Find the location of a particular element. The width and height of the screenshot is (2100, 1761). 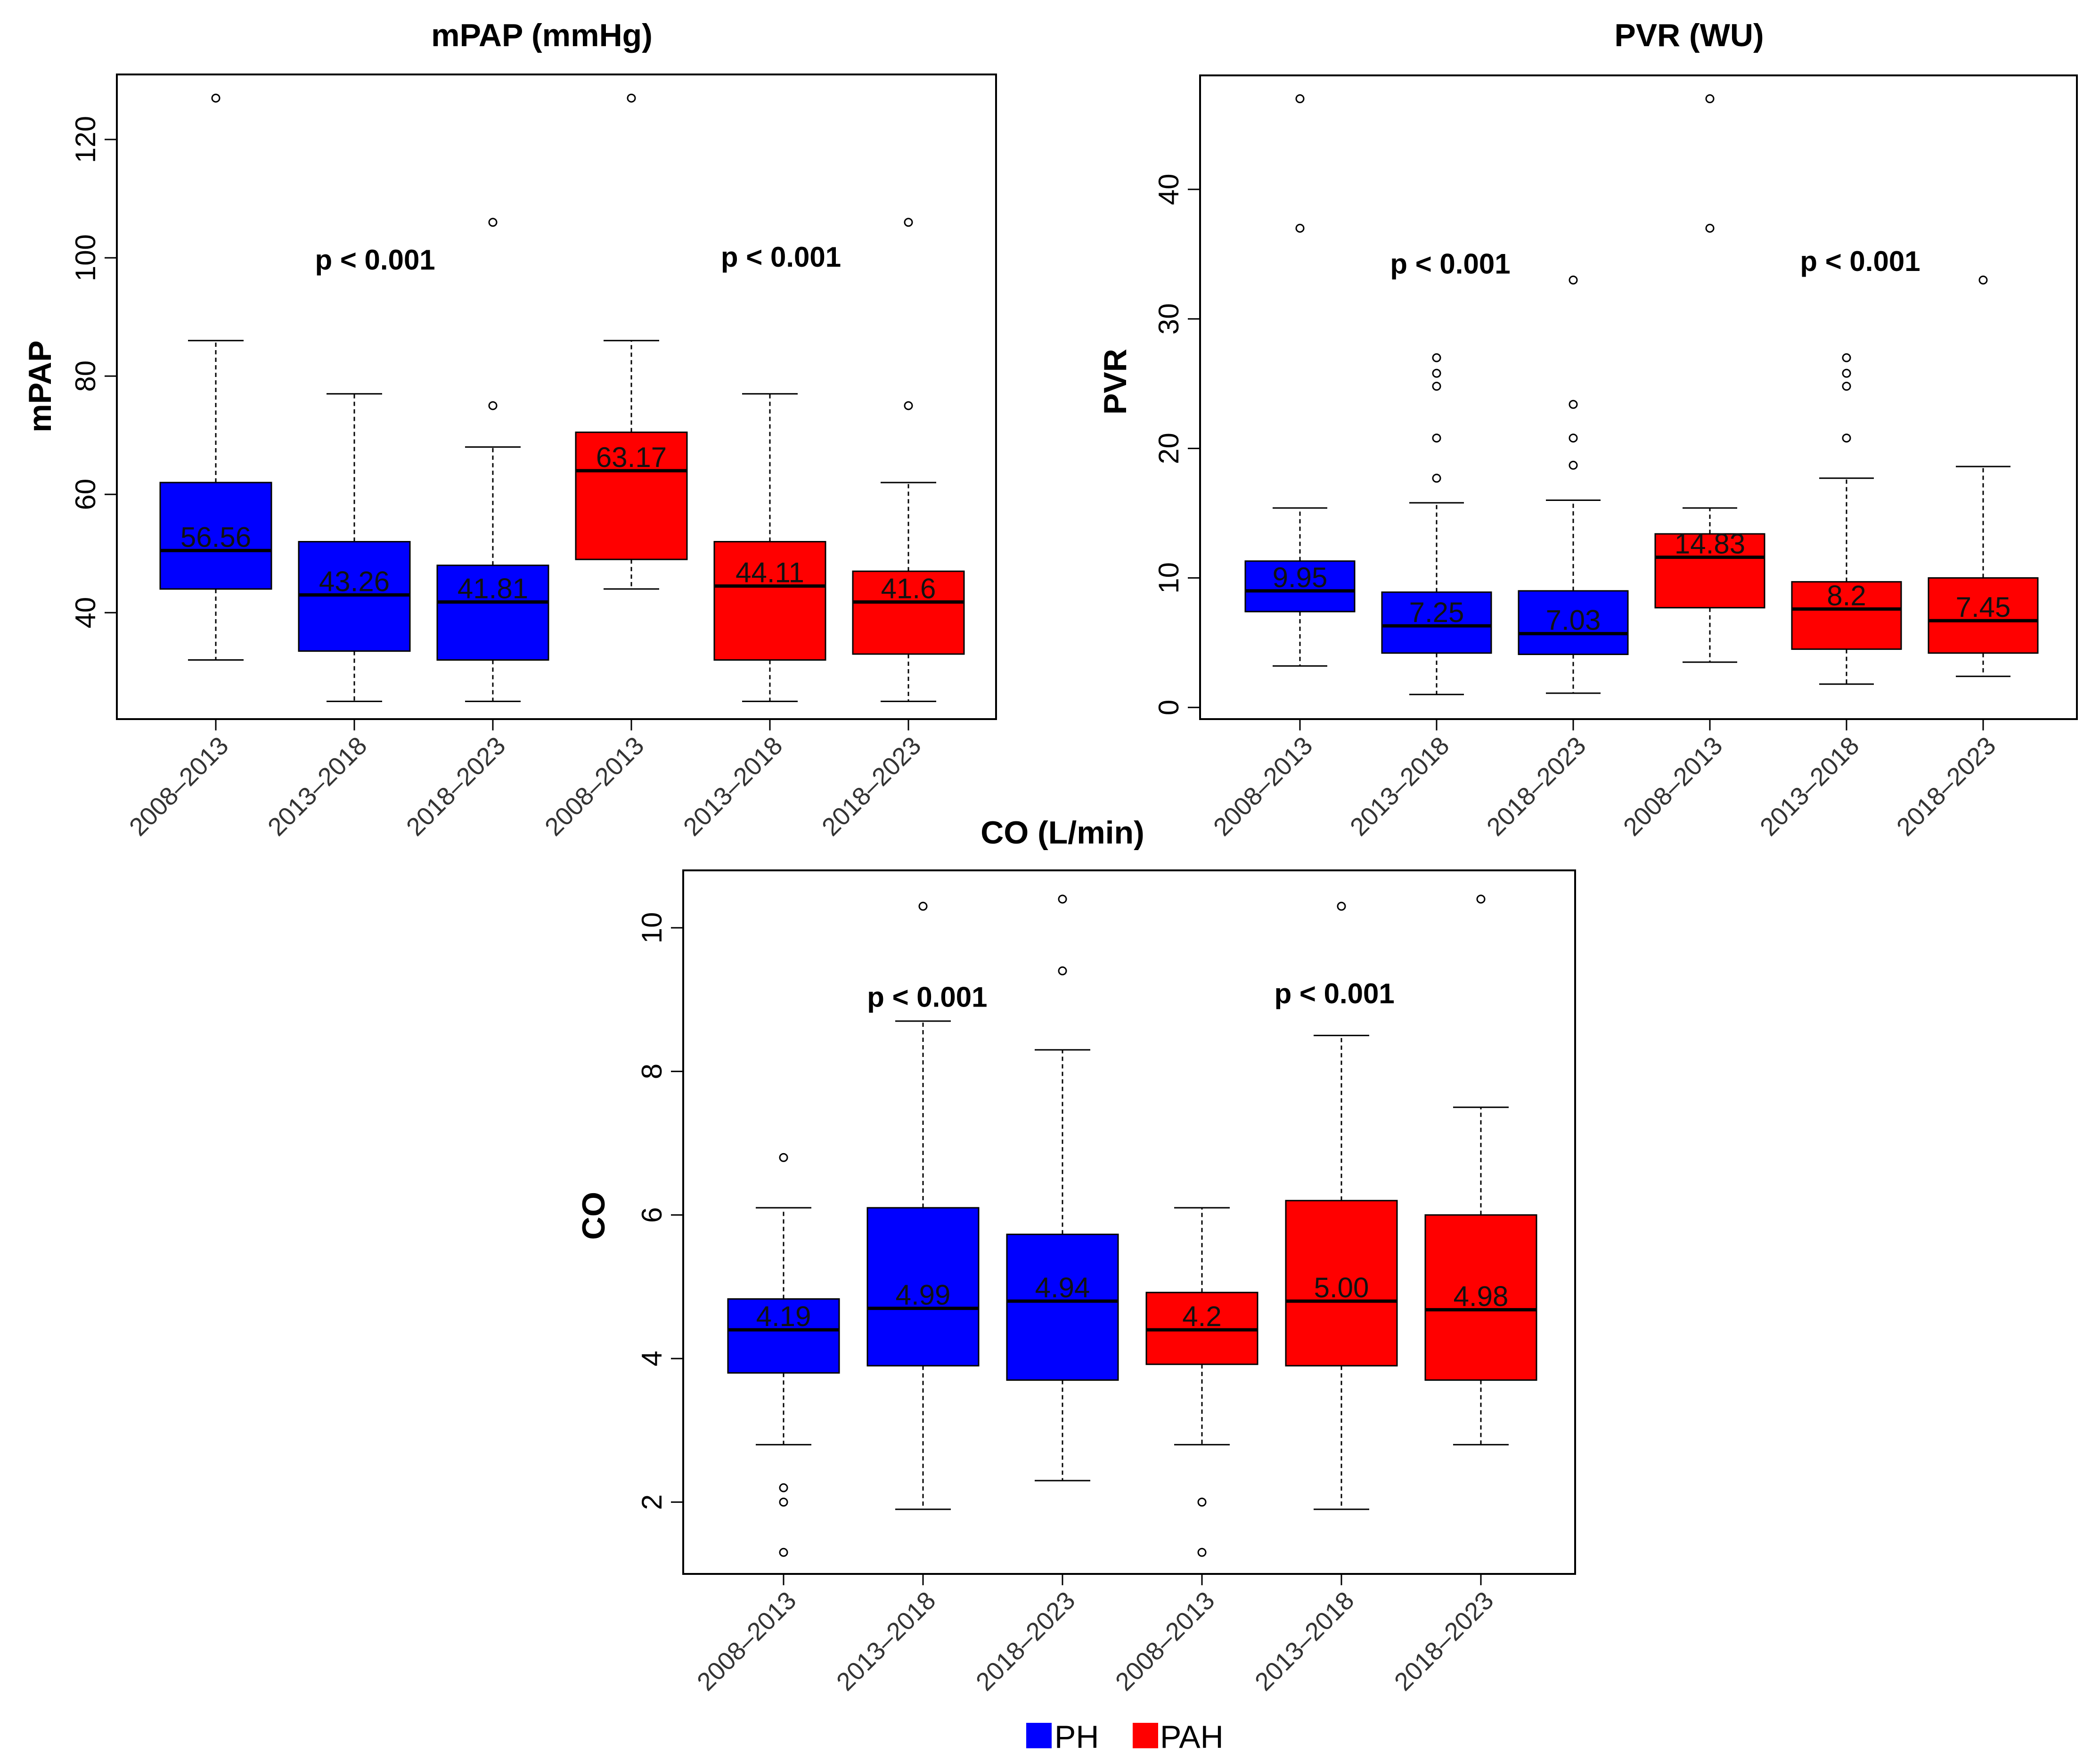

panel-title-pvr: PVR (WU) is located at coordinates (1689, 35).